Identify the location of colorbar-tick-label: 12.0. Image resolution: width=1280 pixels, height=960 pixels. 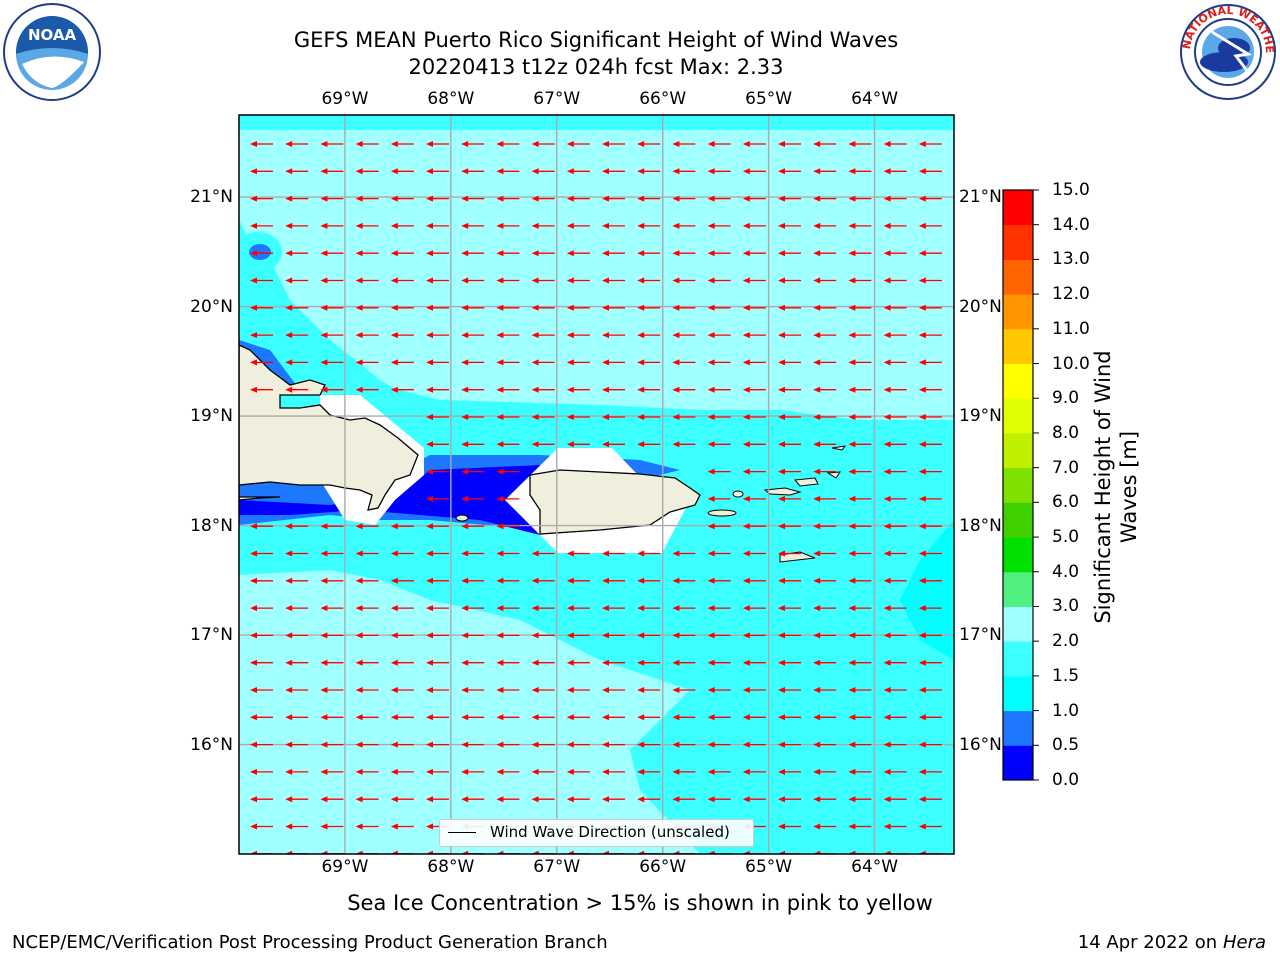
(1071, 294).